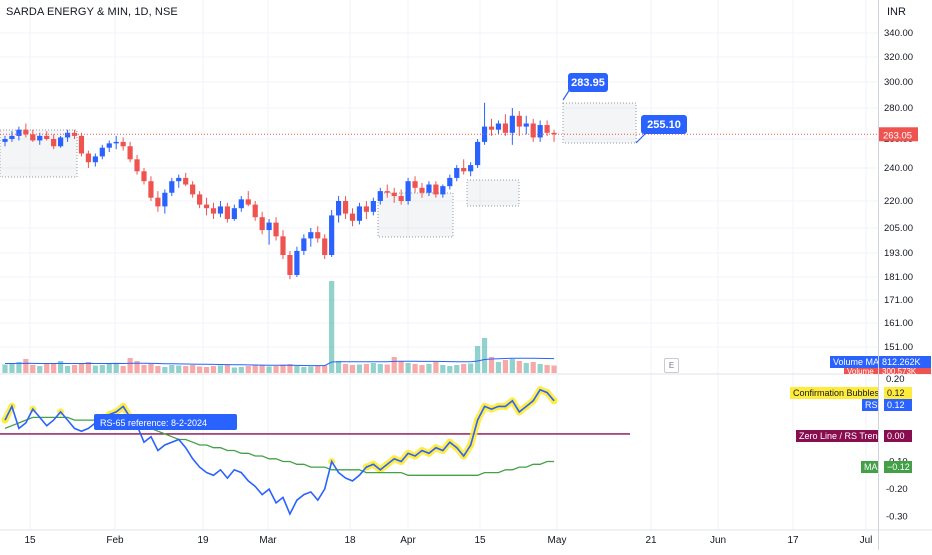 This screenshot has width=932, height=555. What do you see at coordinates (588, 82) in the screenshot?
I see `high-callout` at bounding box center [588, 82].